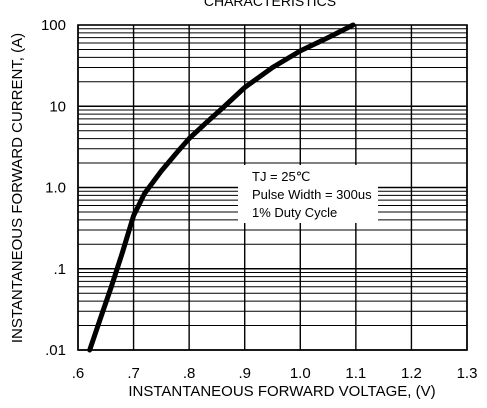 The height and width of the screenshot is (408, 487). Describe the element at coordinates (53, 25) in the screenshot. I see `y-tick-label: 100` at that location.